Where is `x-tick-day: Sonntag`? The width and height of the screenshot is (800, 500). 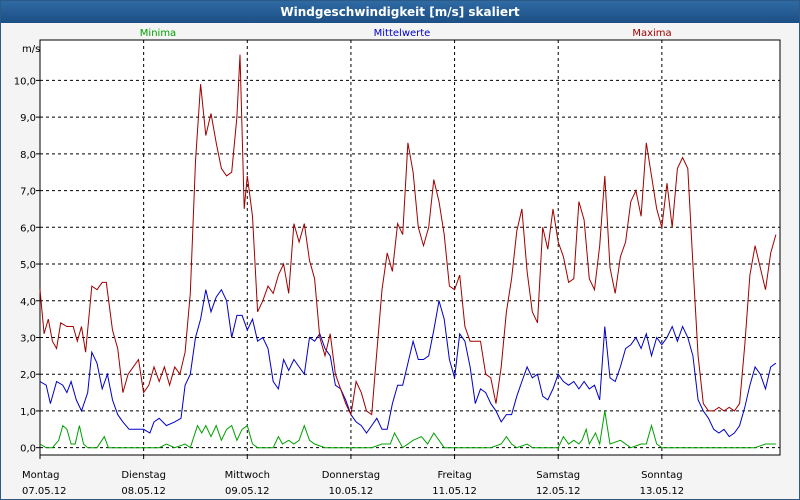
x-tick-day: Sonntag is located at coordinates (662, 475).